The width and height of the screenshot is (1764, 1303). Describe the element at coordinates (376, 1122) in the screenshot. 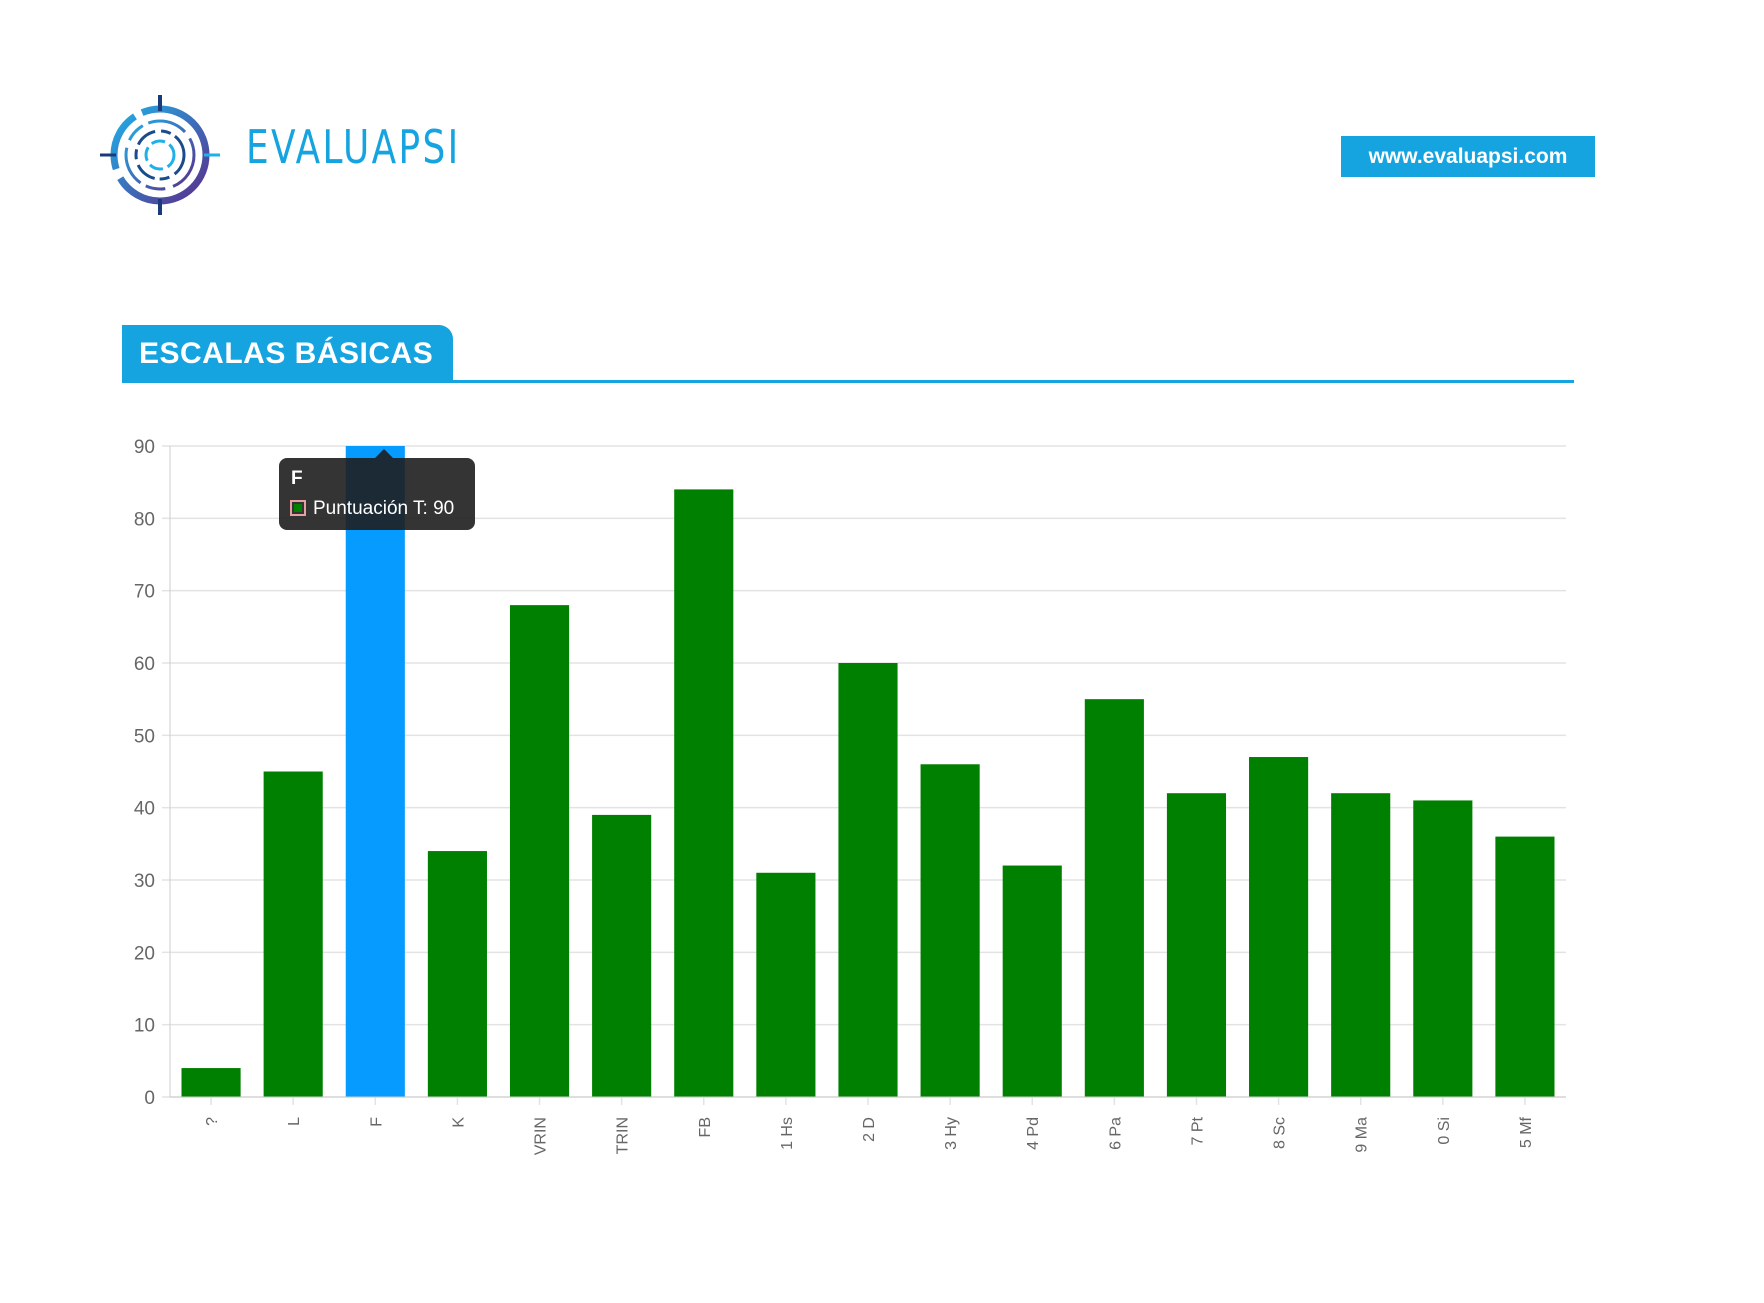

I see `x-tick-label: F` at that location.